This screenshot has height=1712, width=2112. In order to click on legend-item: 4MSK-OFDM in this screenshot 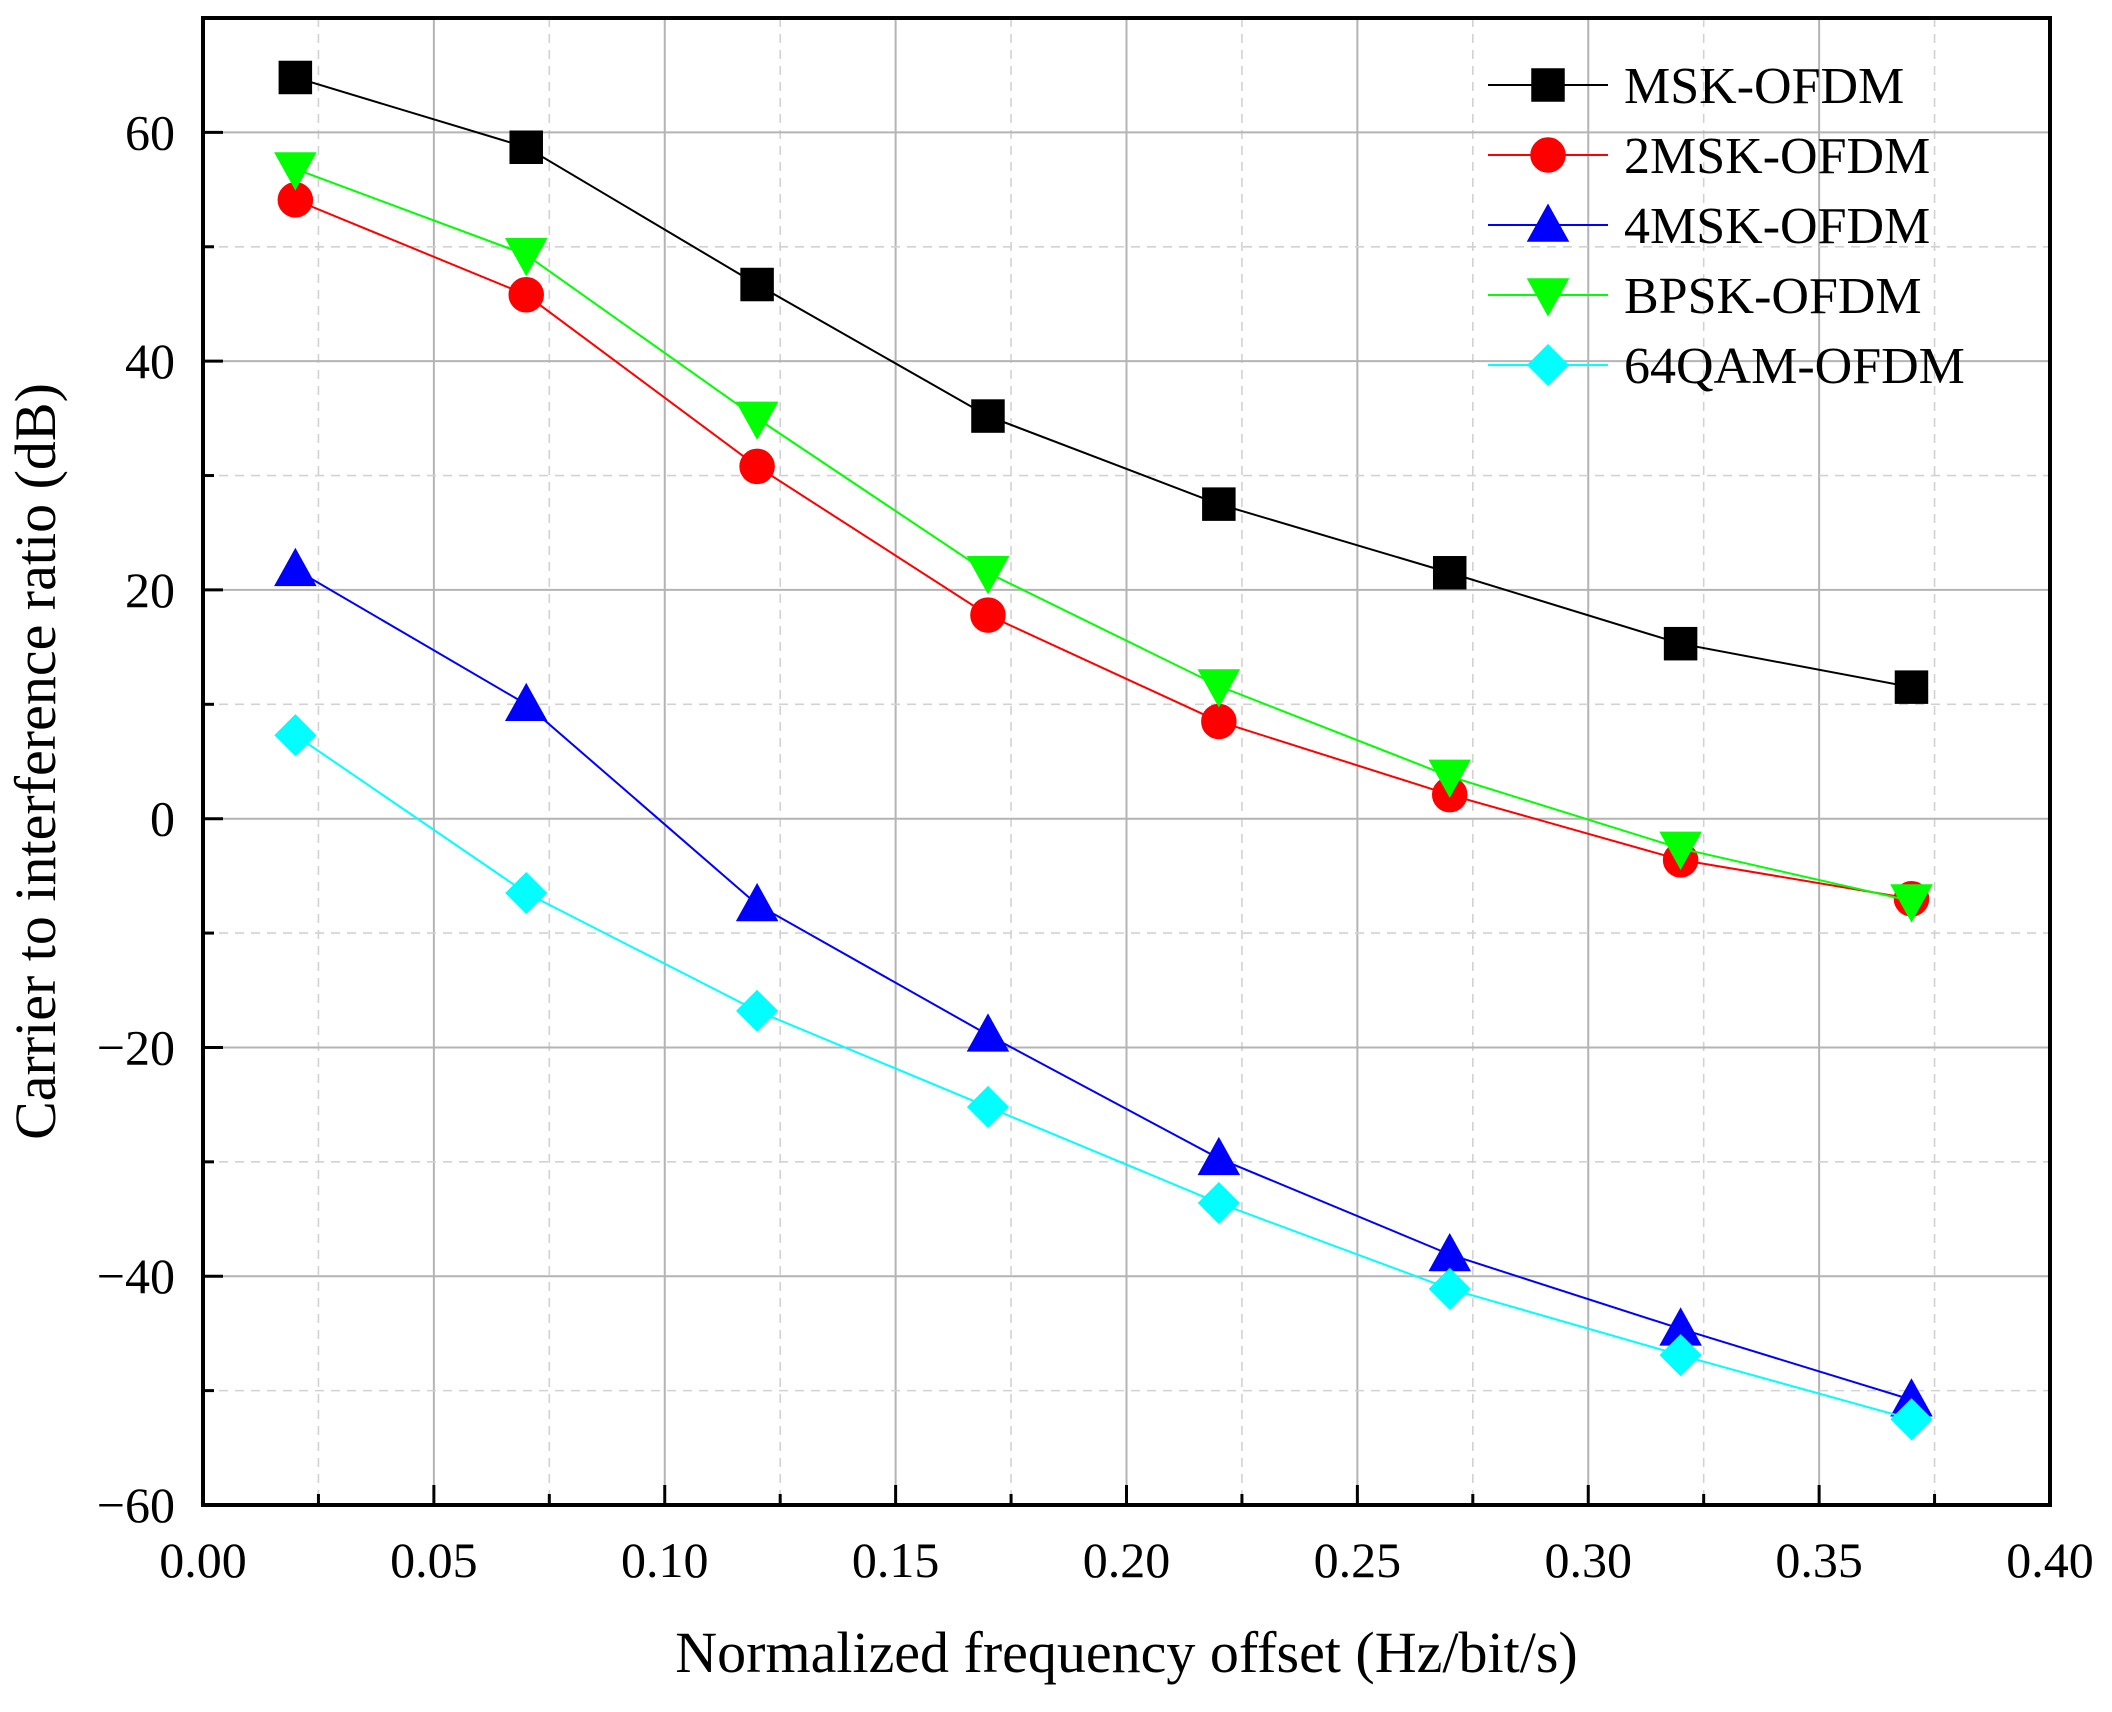, I will do `click(1709, 226)`.